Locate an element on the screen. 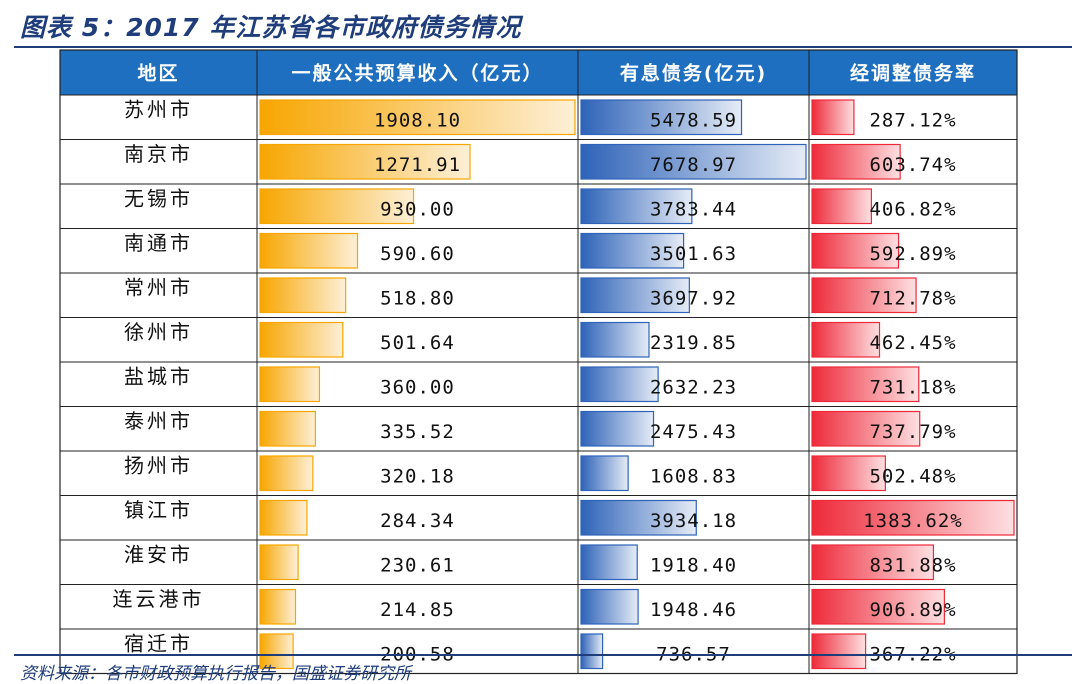 Image resolution: width=1080 pixels, height=684 pixels. debt-label: 1948.46 is located at coordinates (693, 610).